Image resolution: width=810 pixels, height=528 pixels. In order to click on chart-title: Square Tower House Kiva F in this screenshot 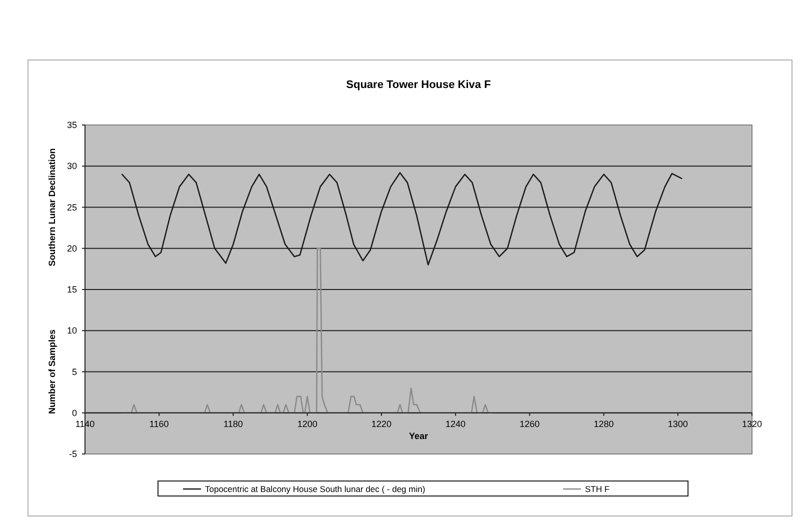, I will do `click(419, 85)`.